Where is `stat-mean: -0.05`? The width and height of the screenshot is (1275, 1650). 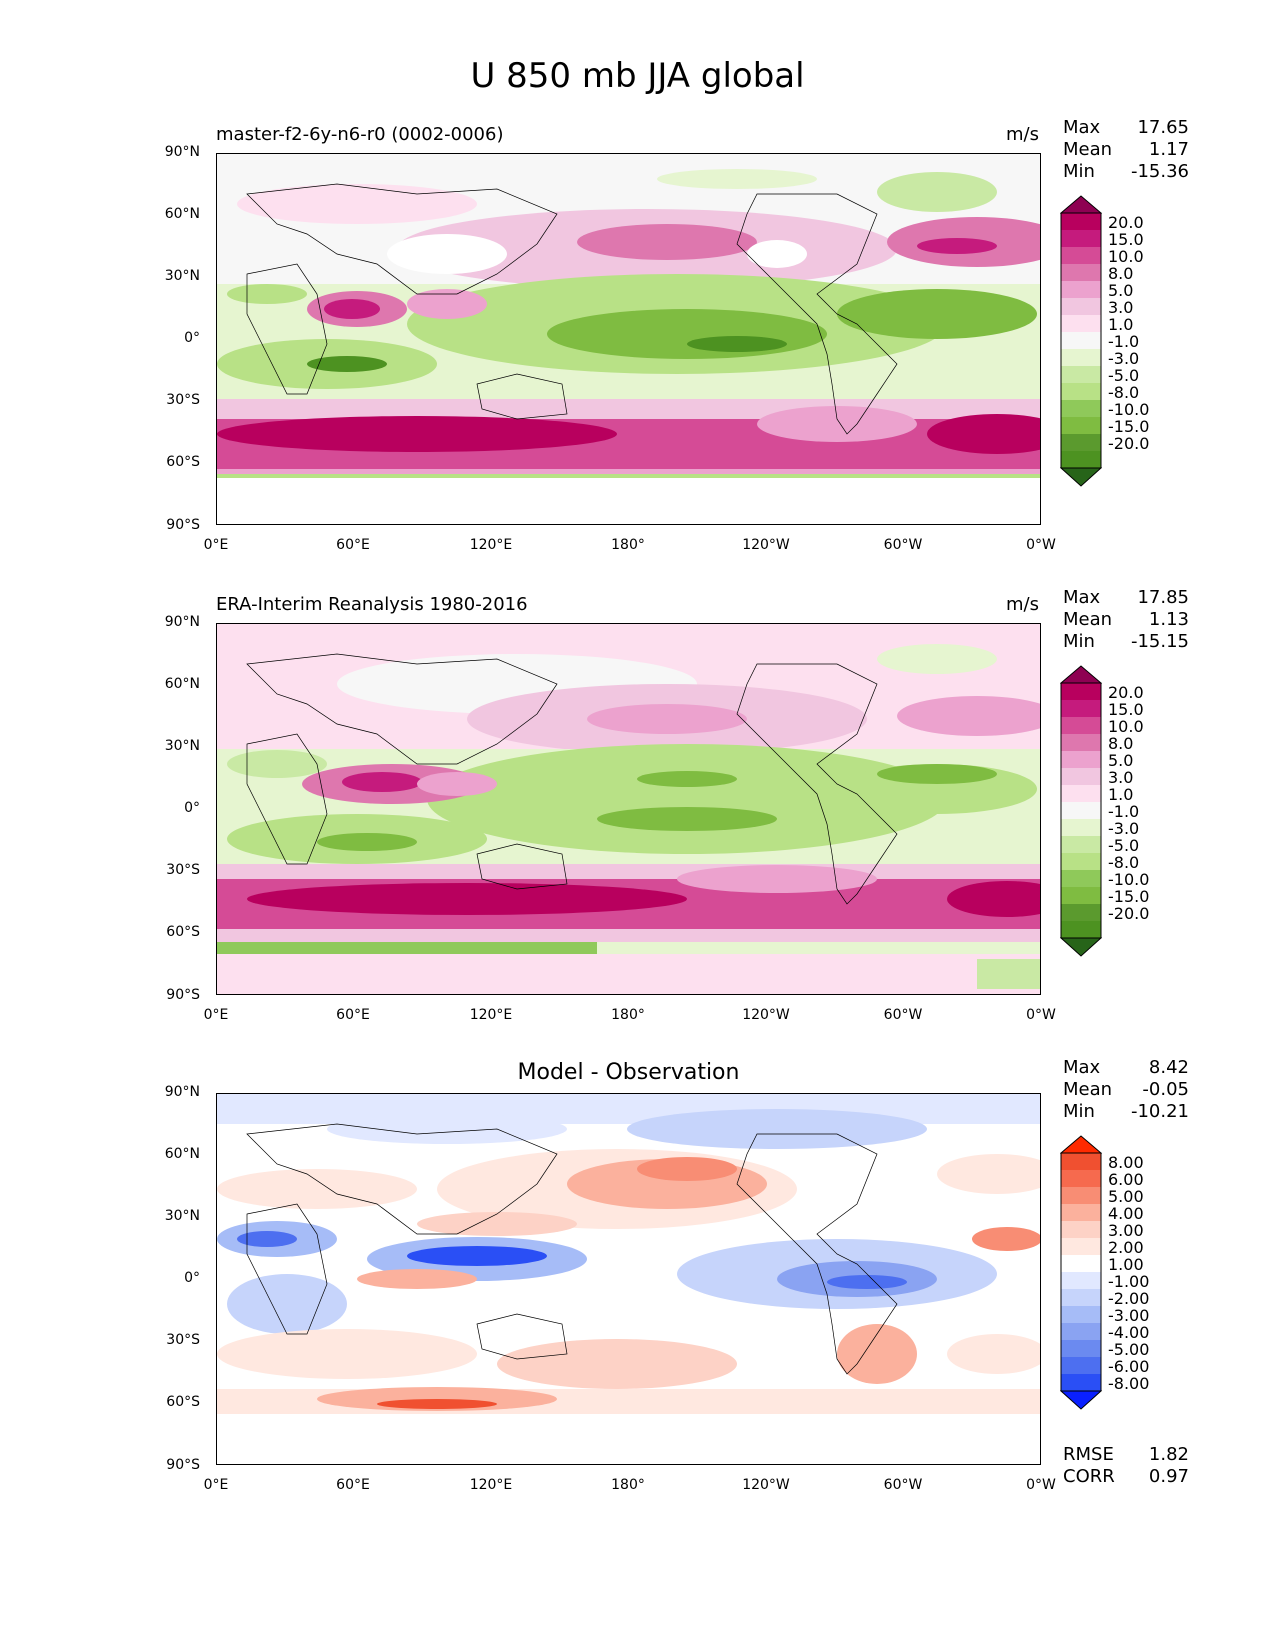 stat-mean: -0.05 is located at coordinates (1165, 1089).